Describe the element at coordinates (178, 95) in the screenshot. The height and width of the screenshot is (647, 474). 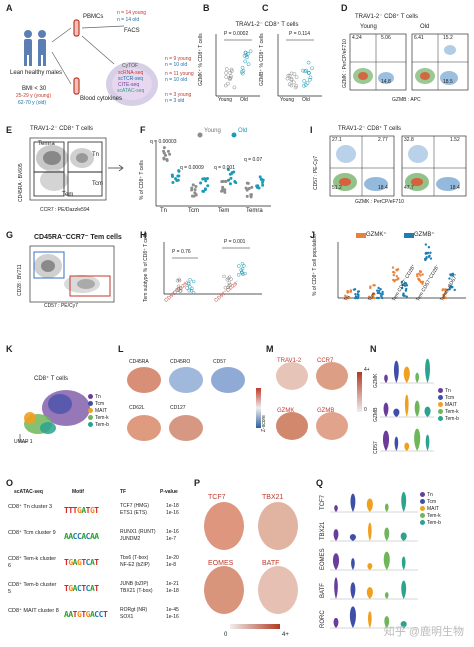
I see `count-5: n = 3 young` at that location.